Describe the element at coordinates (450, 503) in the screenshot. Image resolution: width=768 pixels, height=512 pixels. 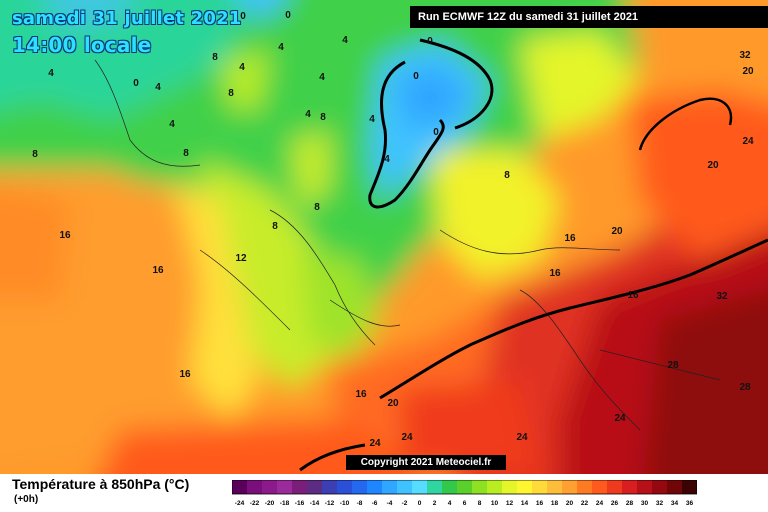
I see `scale-tick-label: 4` at that location.